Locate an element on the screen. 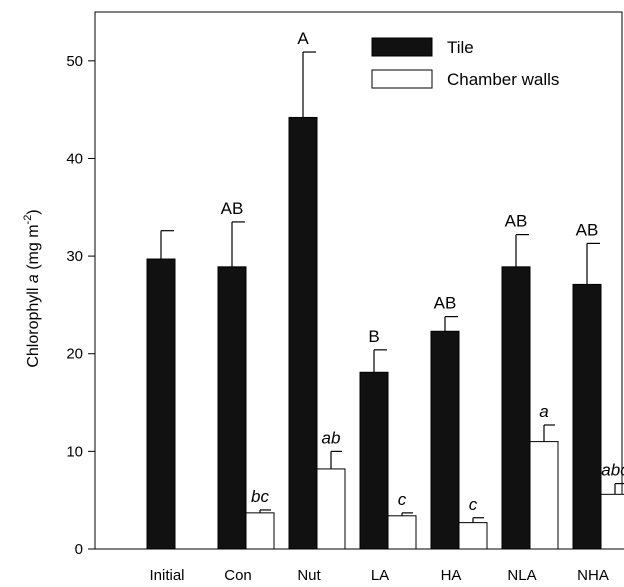  walls-significance-label: a is located at coordinates (543, 411).